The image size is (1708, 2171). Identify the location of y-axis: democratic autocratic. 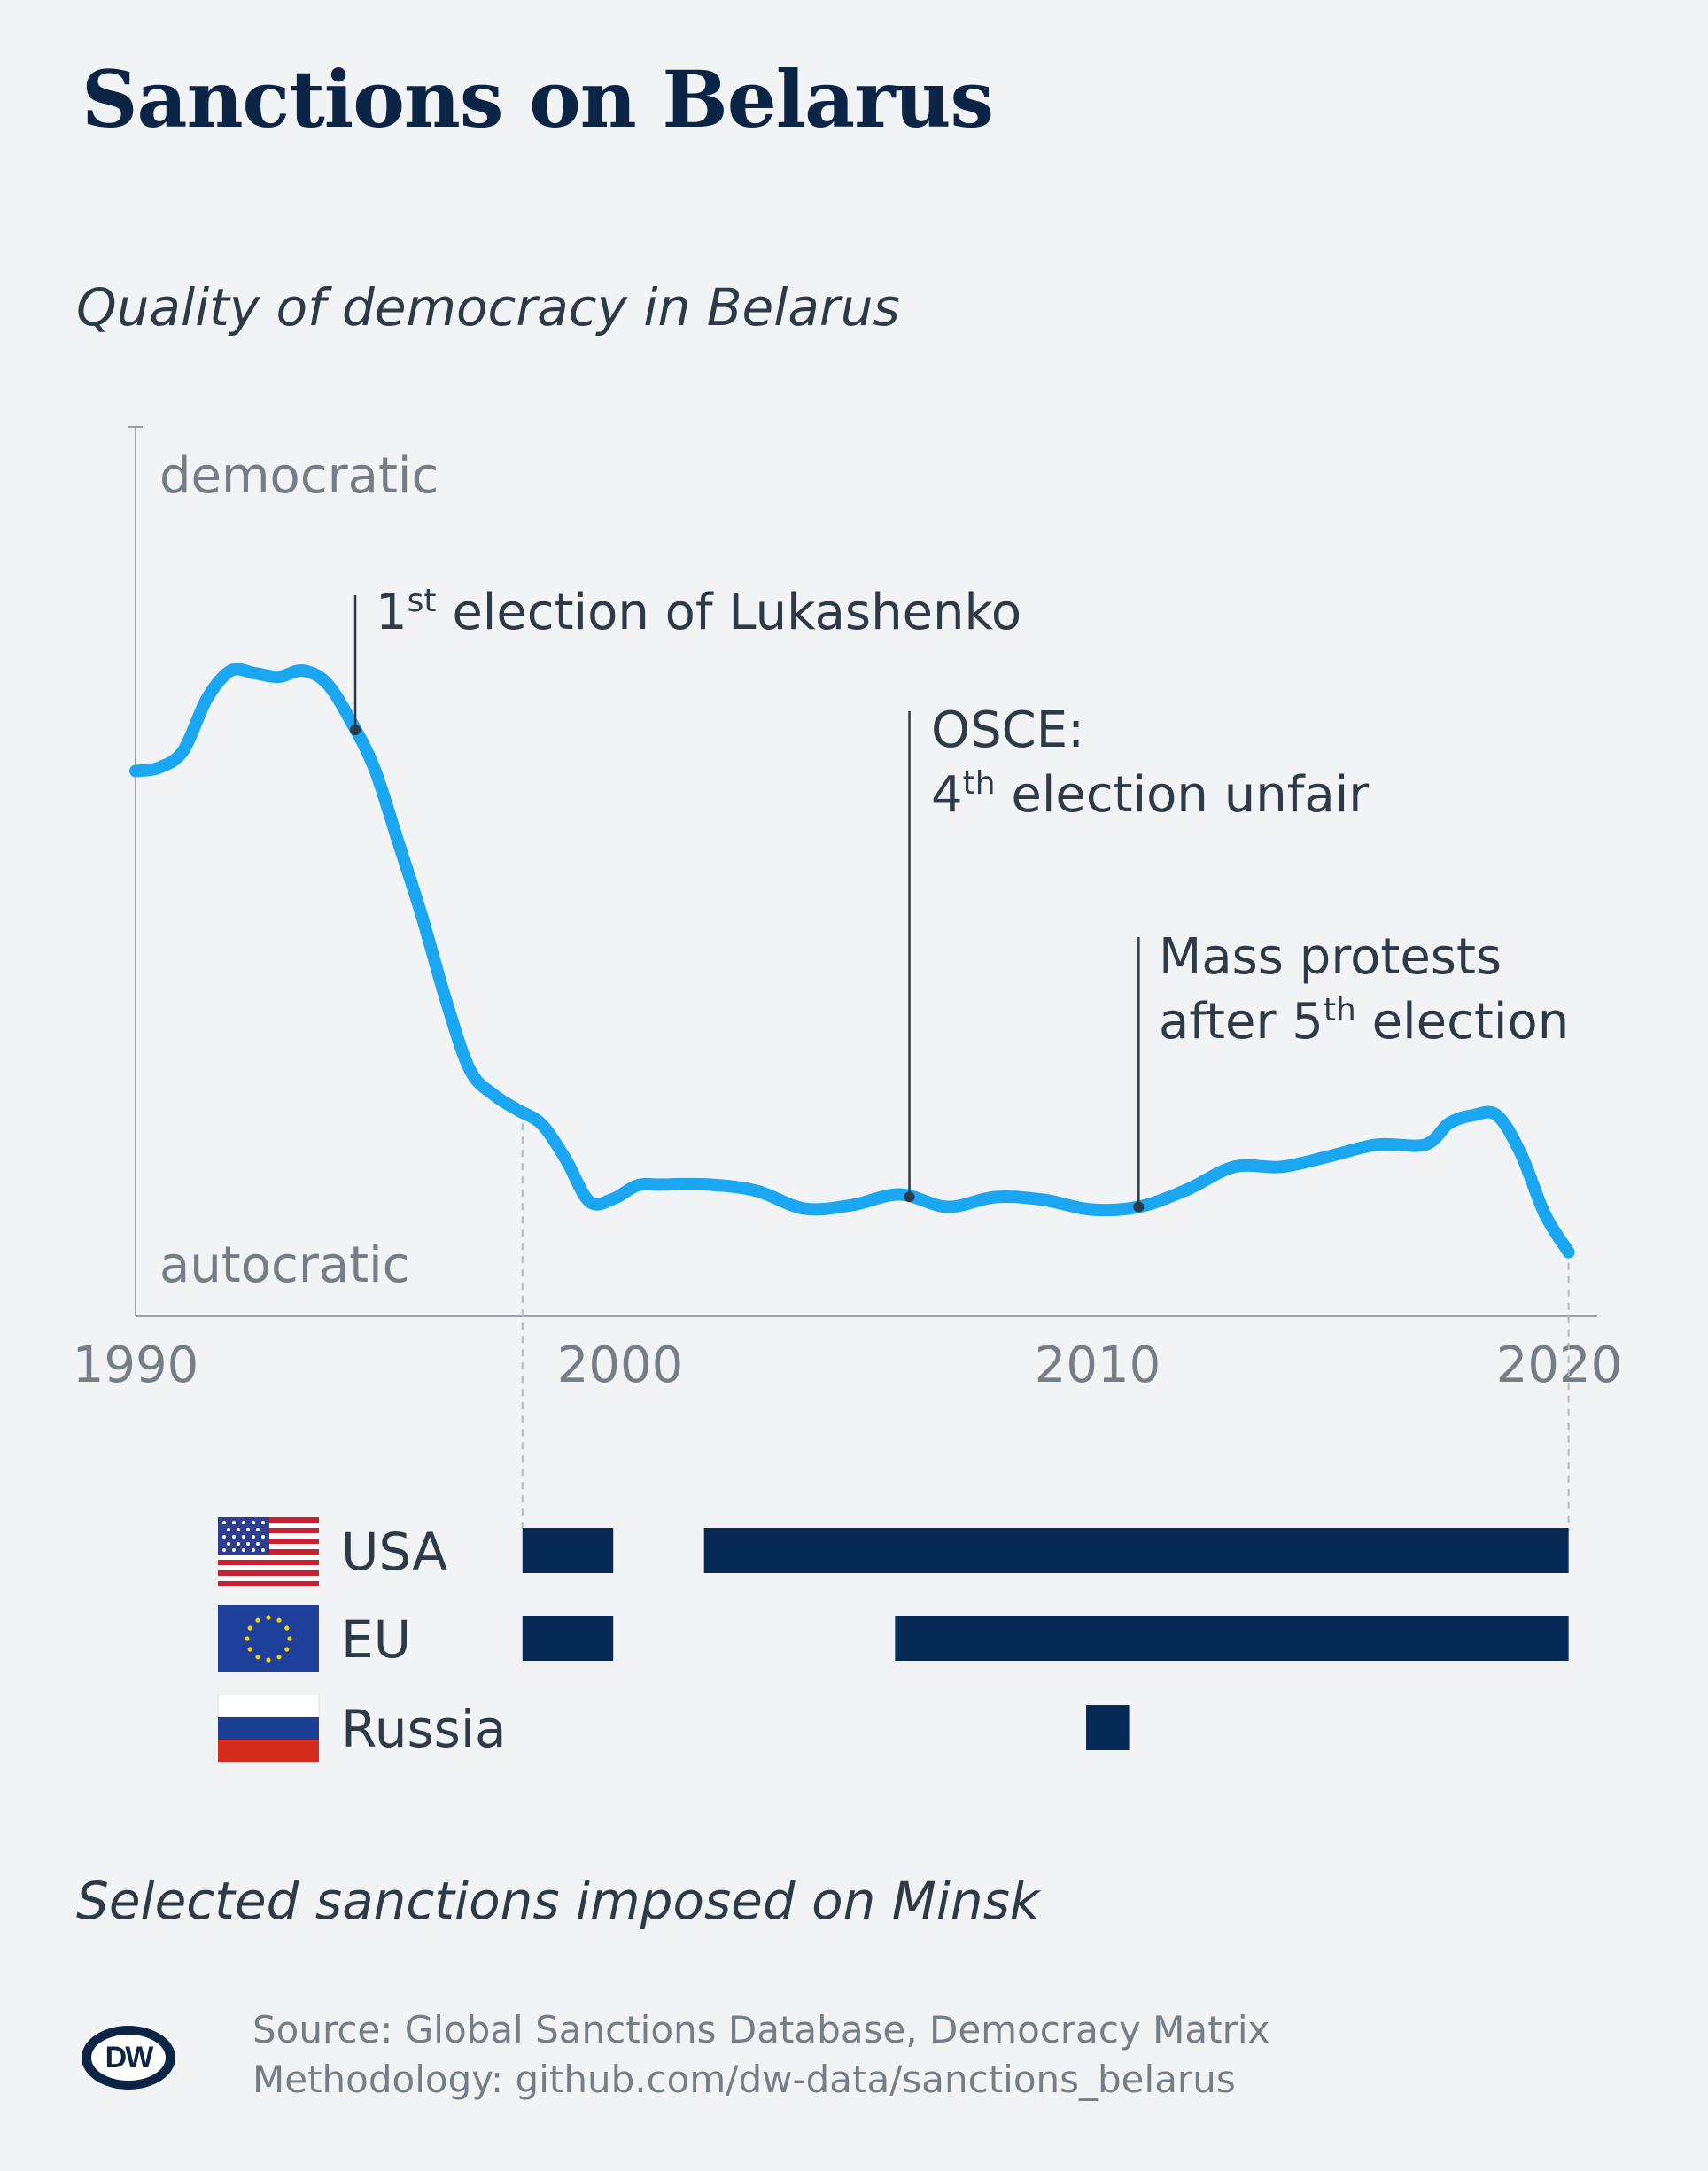
(283, 871).